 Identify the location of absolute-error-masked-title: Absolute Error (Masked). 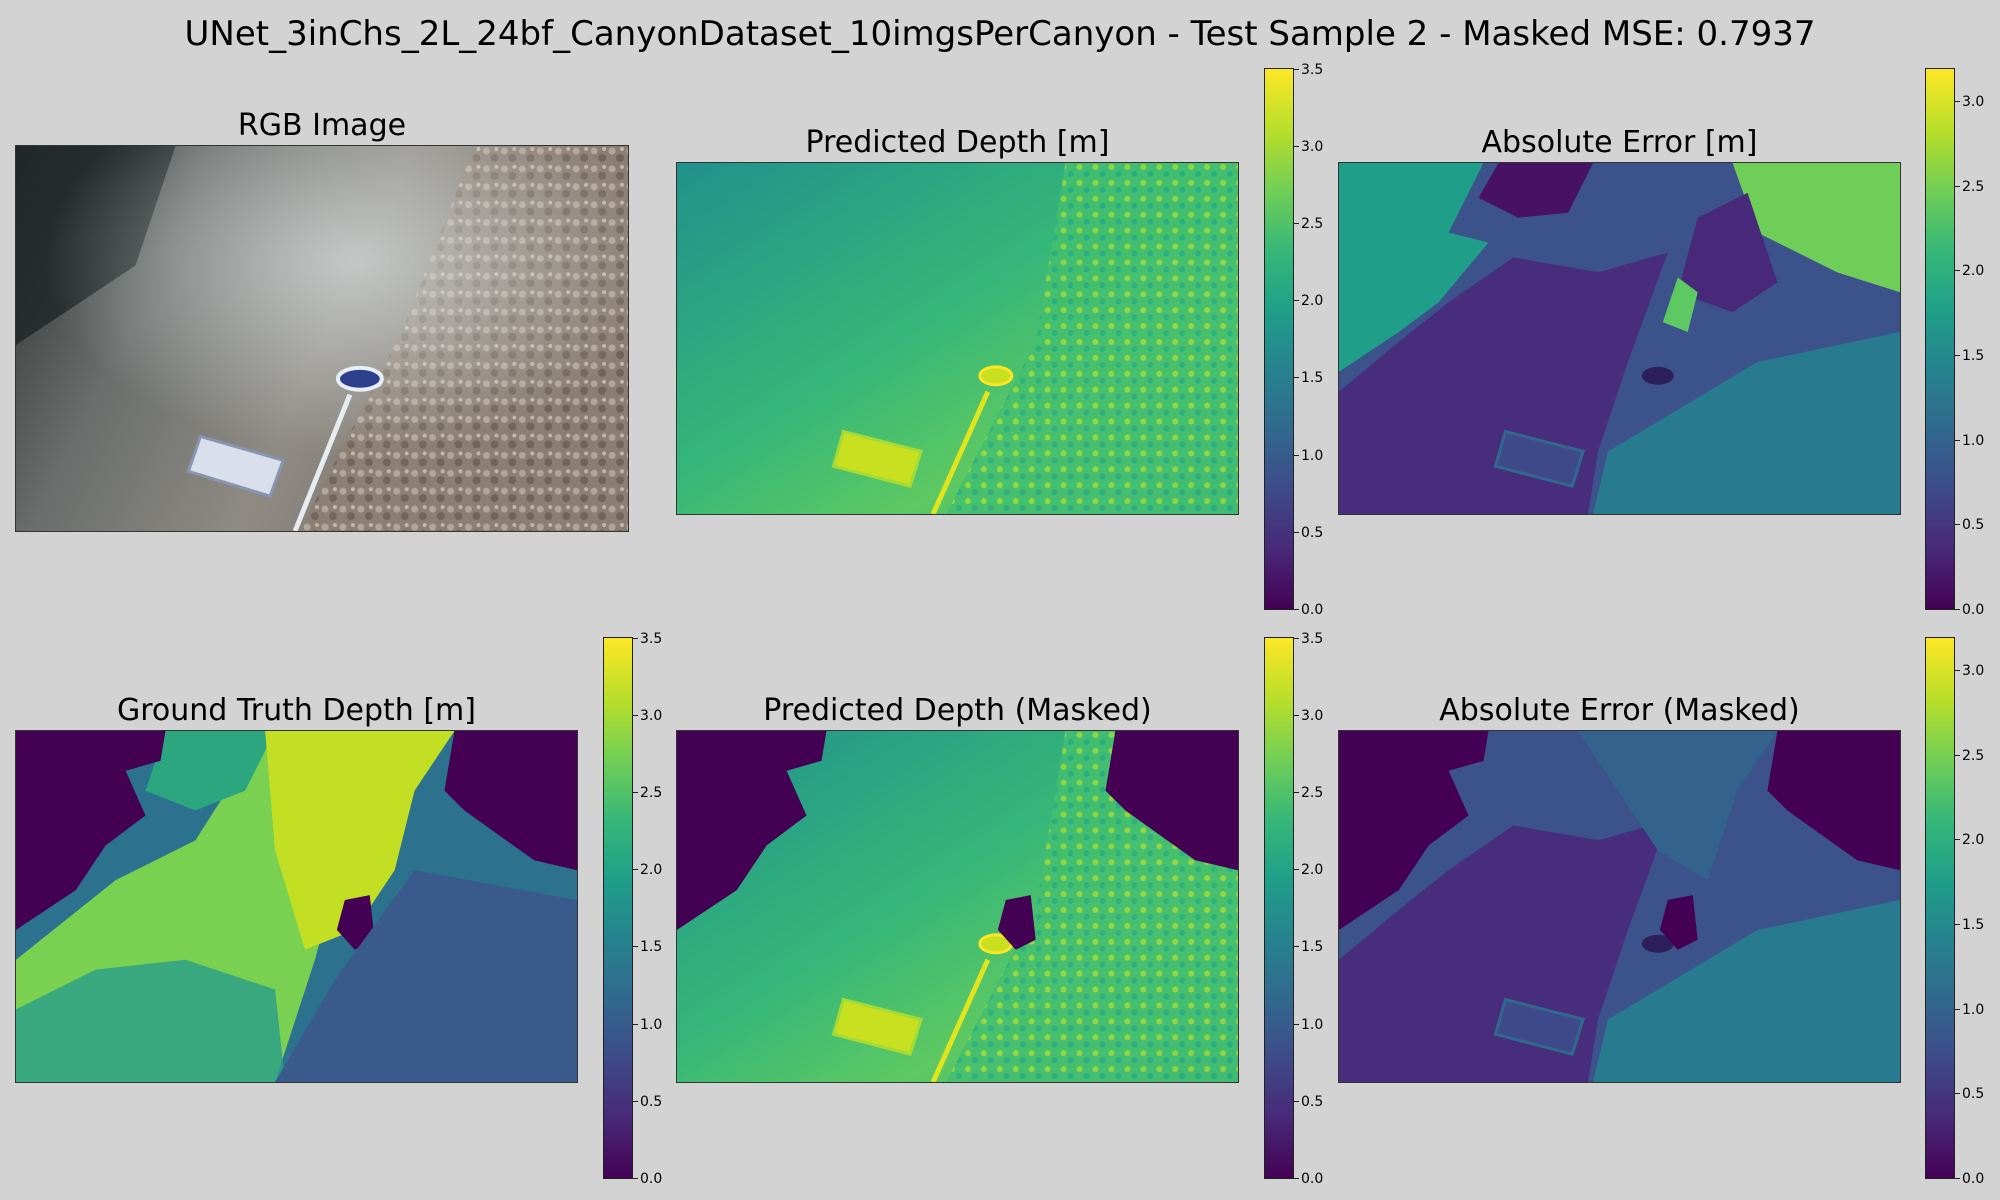
(1619, 710).